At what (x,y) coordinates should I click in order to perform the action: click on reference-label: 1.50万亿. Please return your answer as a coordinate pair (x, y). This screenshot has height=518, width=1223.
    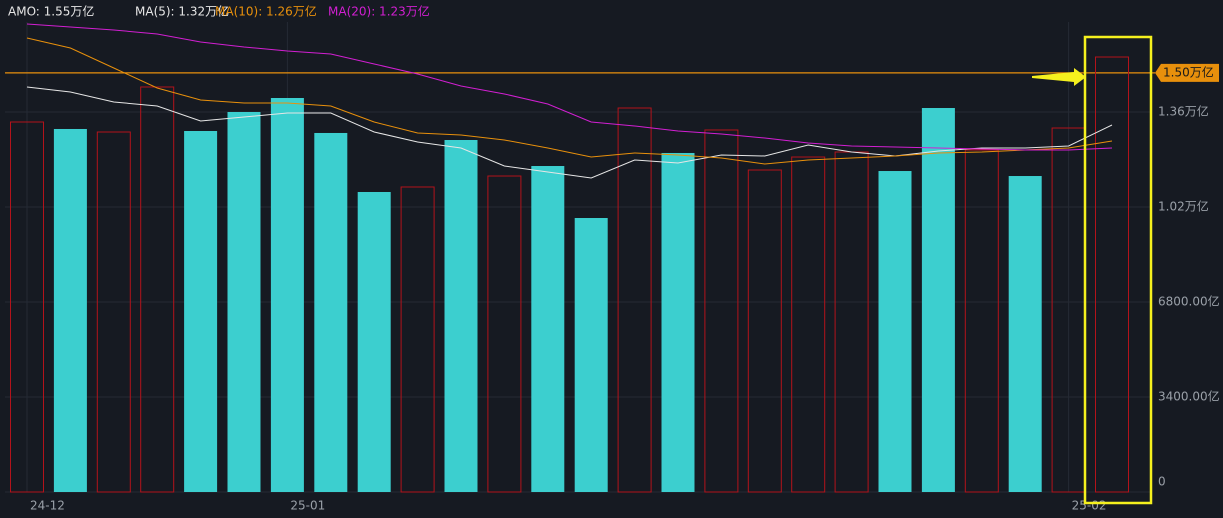
    Looking at the image, I should click on (1188, 71).